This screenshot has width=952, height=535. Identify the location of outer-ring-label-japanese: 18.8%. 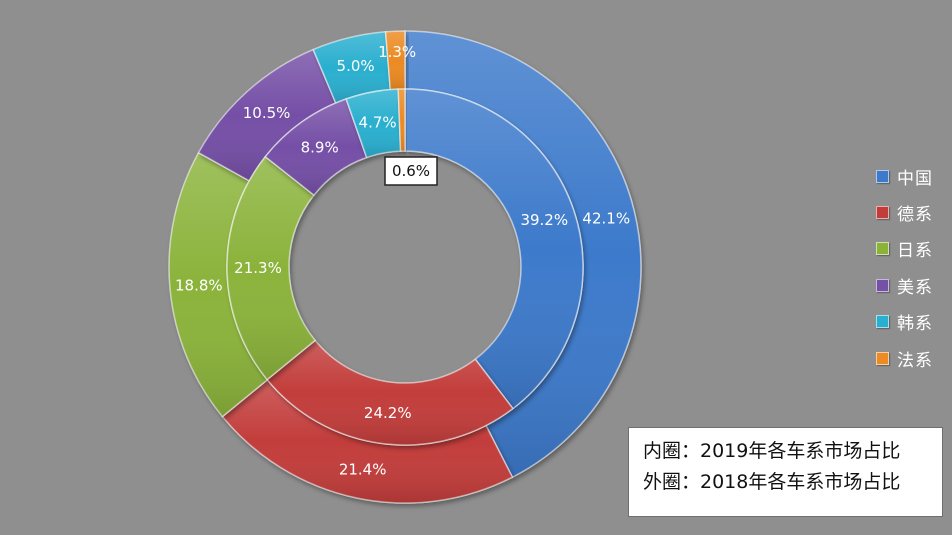
(199, 286).